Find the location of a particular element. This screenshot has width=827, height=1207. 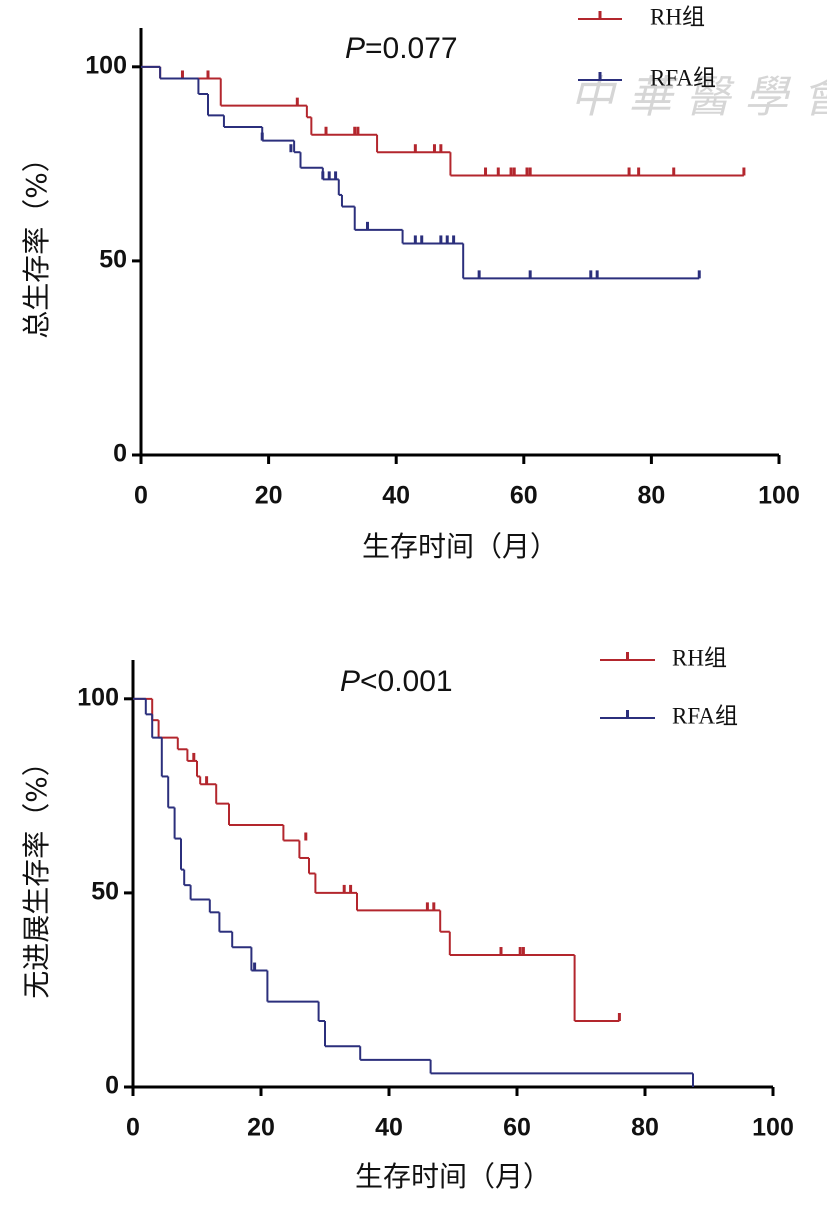

y-axis-title: 总生存率（%） is located at coordinates (36, 241).